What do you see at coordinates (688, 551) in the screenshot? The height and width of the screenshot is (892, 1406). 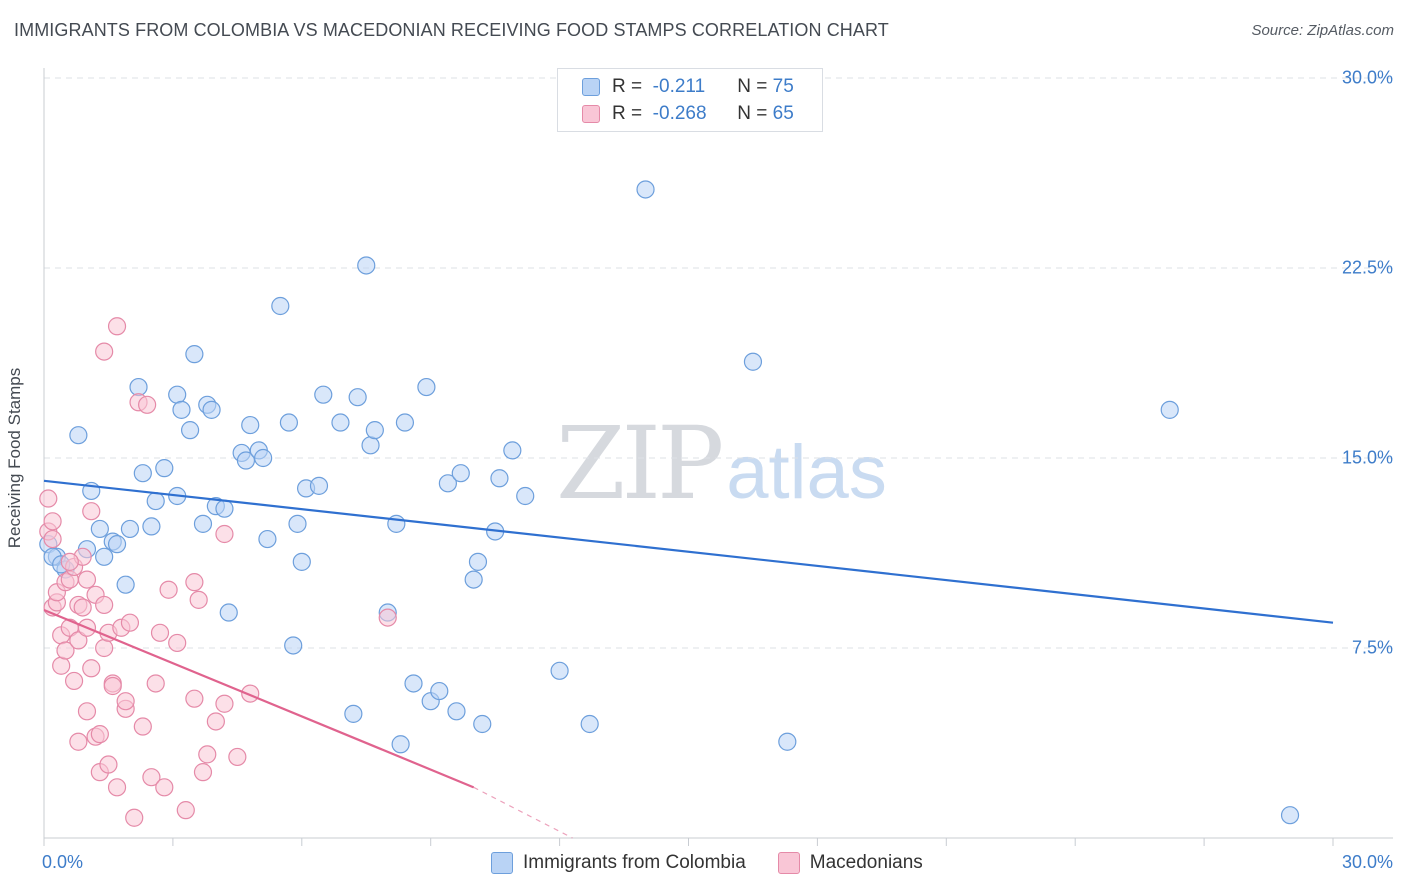 I see `trend-line-colombia` at bounding box center [688, 551].